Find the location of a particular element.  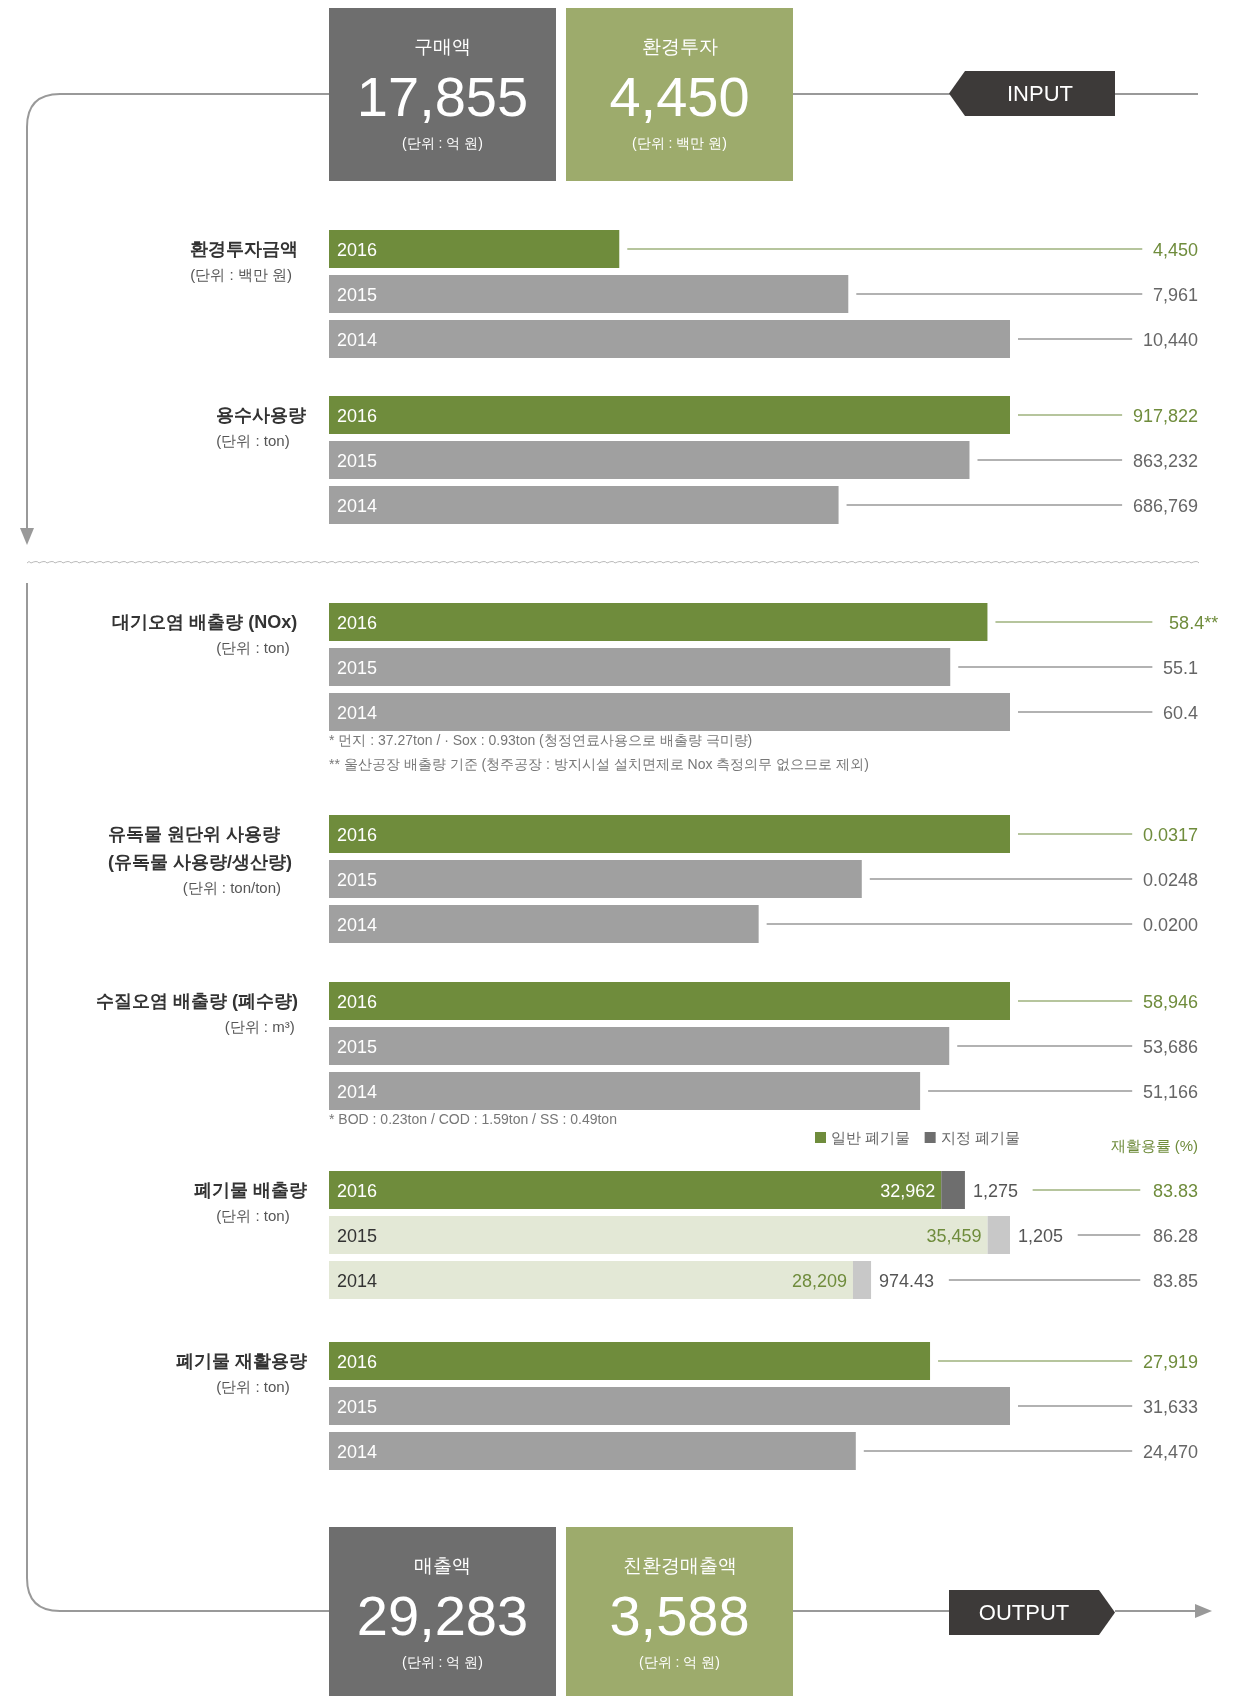

data-label: 55.1 is located at coordinates (1180, 668).